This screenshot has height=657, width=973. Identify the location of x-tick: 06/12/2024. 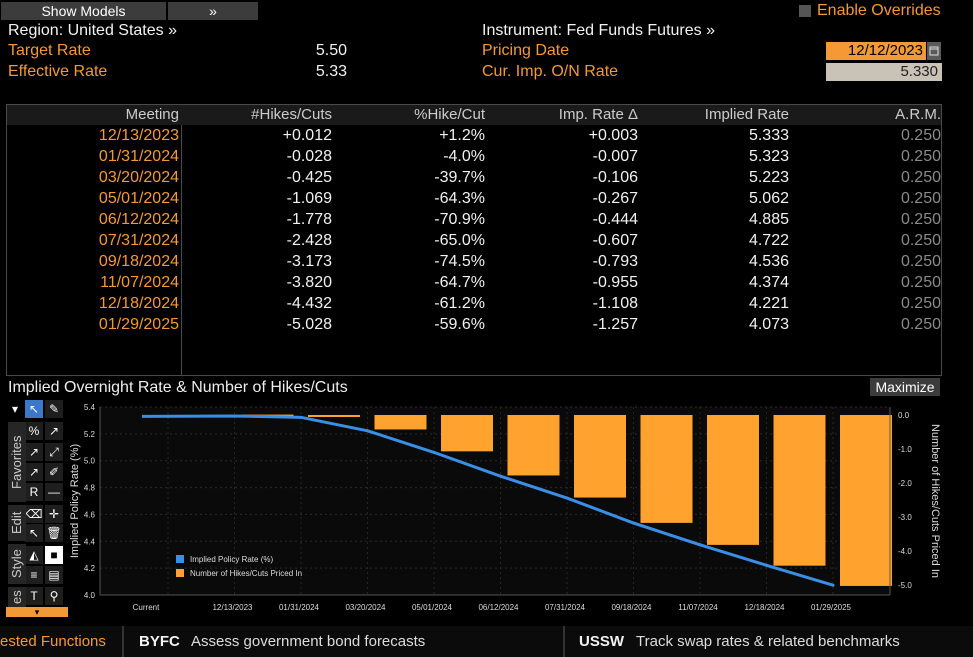
(498, 607).